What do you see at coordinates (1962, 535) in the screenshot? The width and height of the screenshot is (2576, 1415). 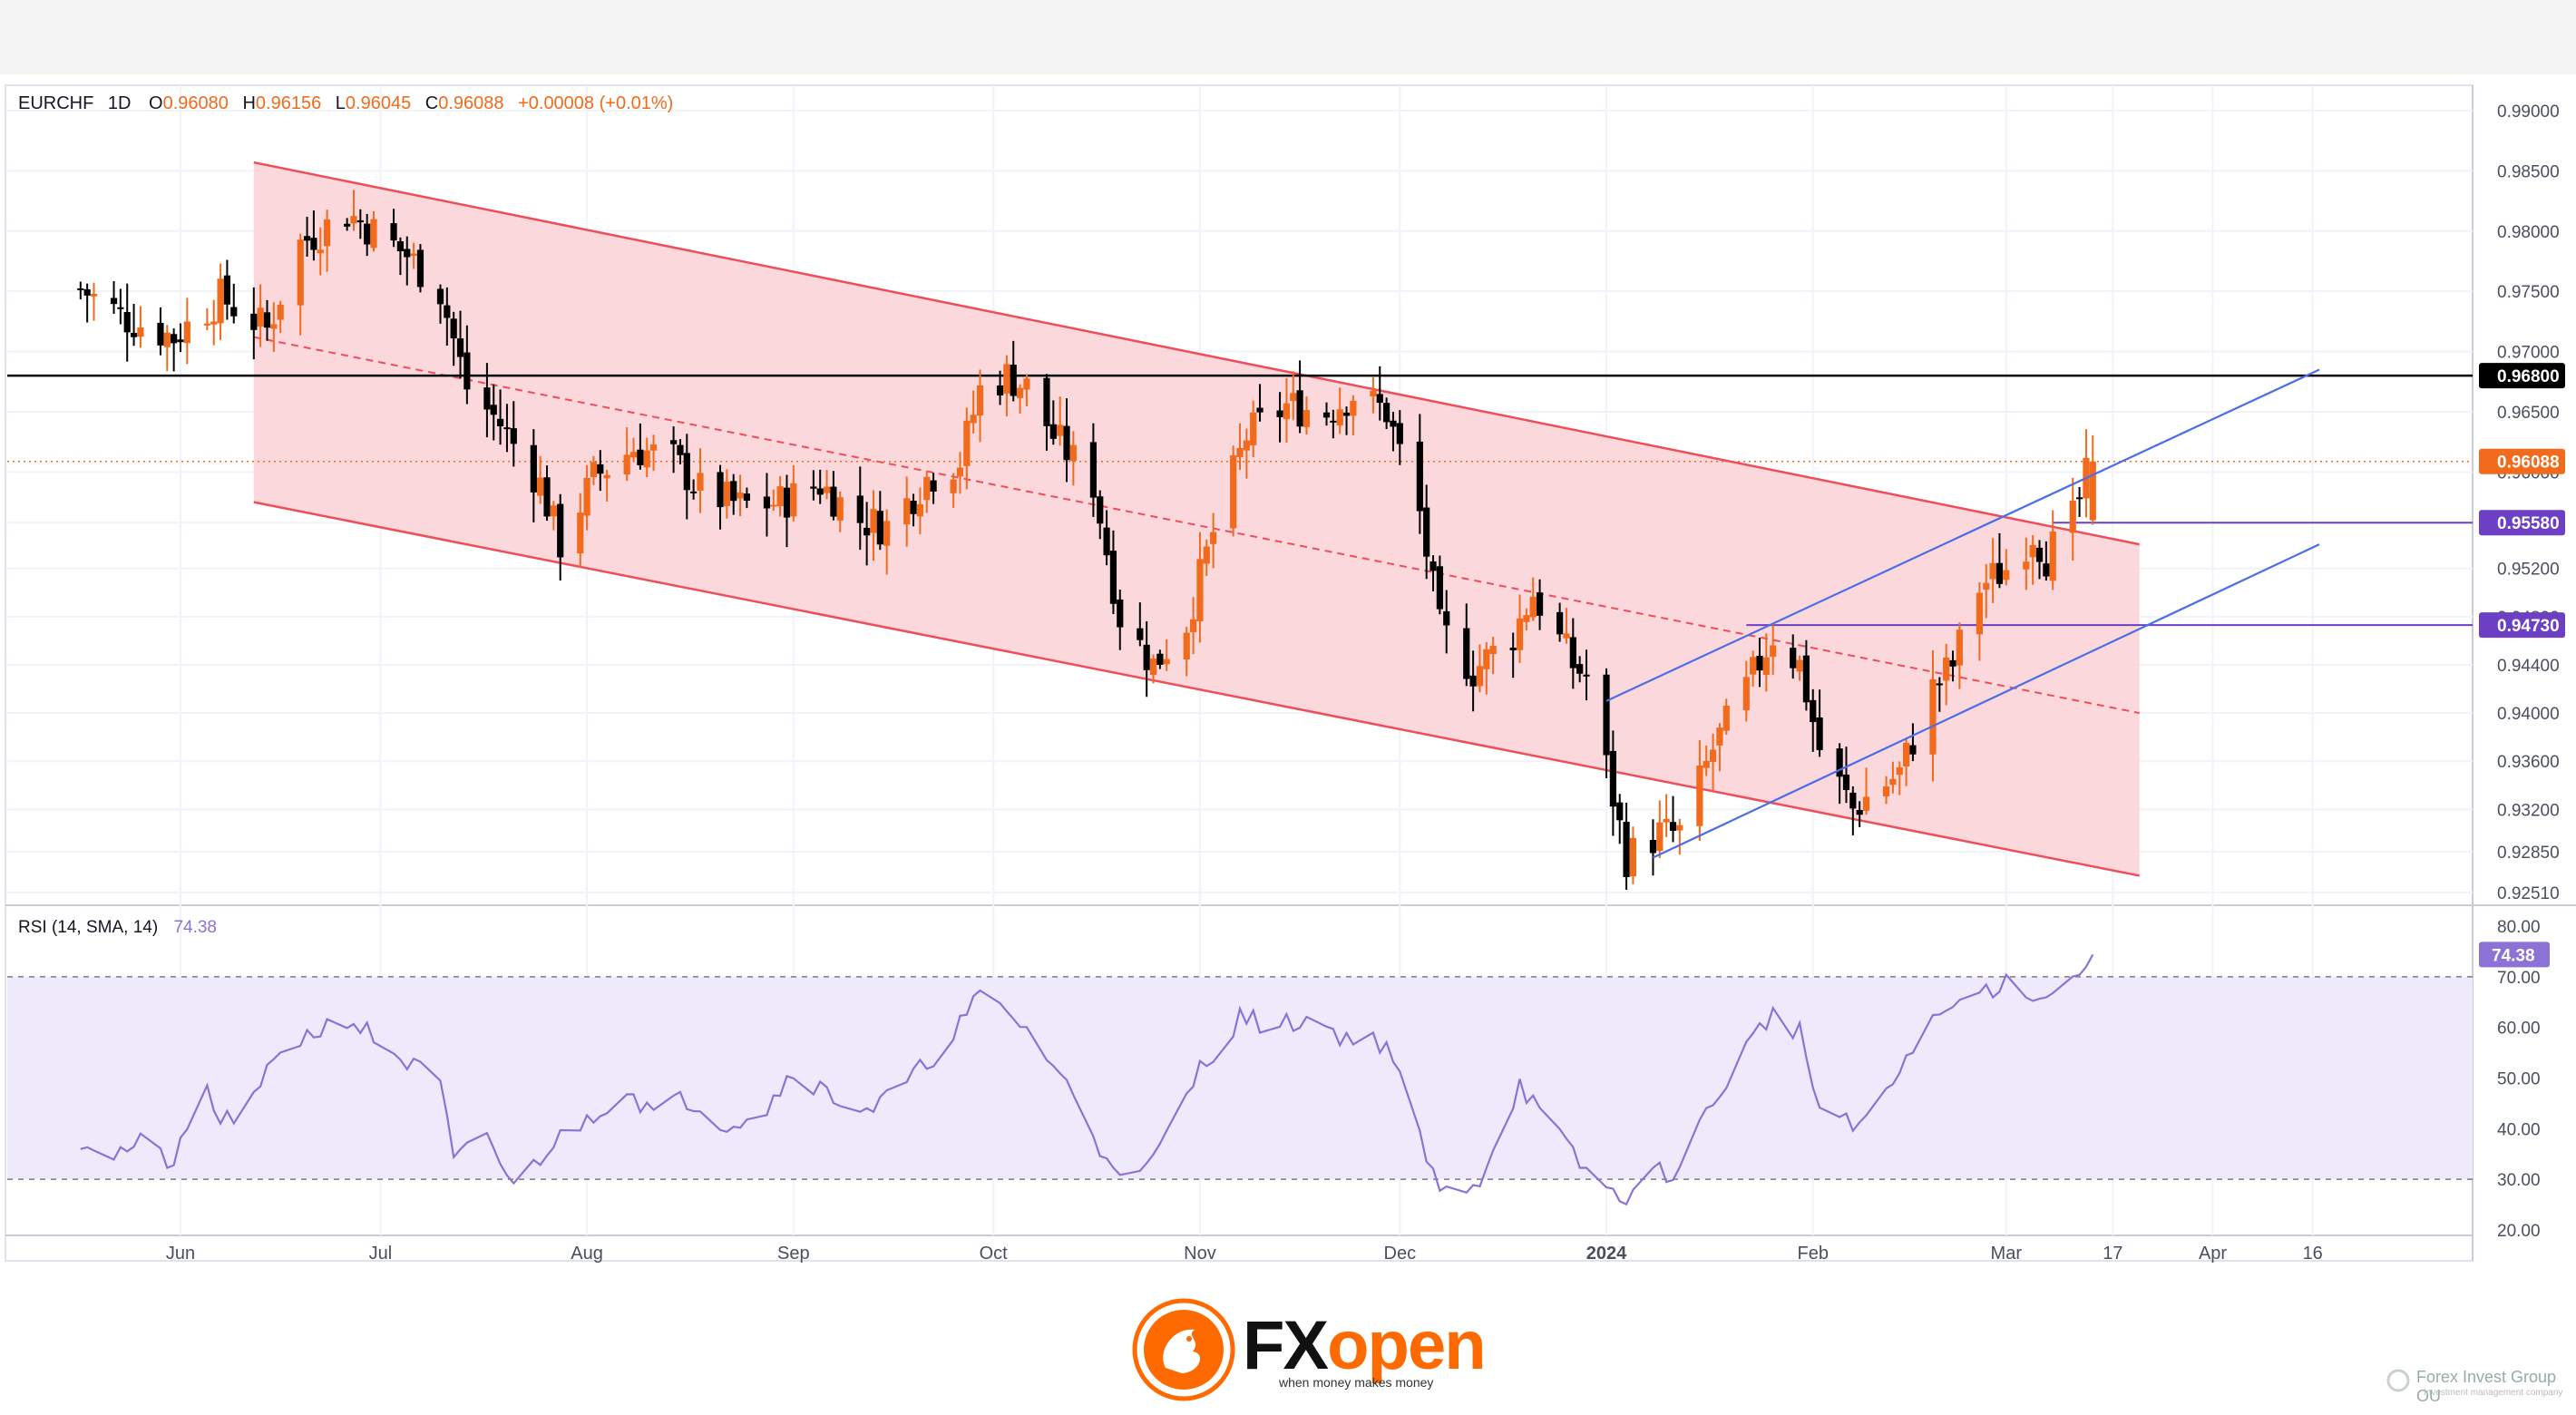 I see `ascending-channel-upper` at bounding box center [1962, 535].